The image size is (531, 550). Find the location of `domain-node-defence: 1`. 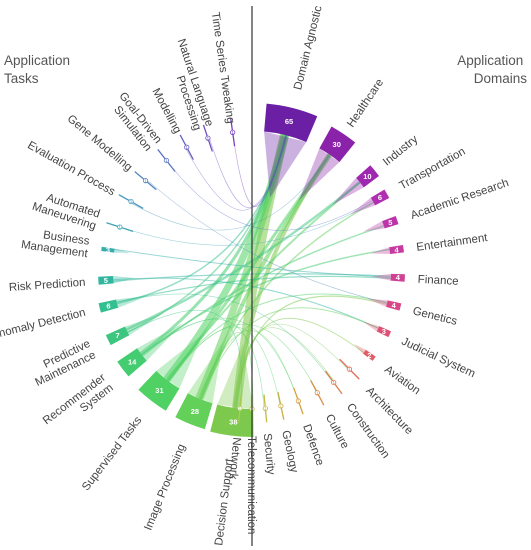

domain-node-defence: 1 is located at coordinates (298, 401).